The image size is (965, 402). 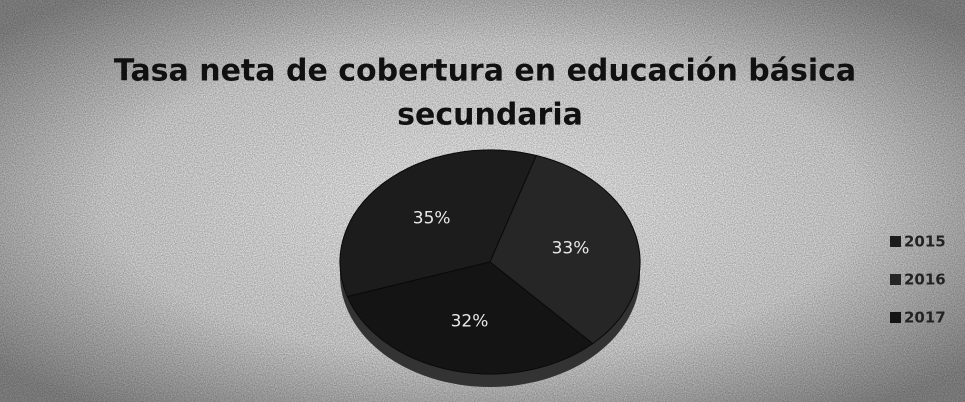 What do you see at coordinates (571, 249) in the screenshot?
I see `data-label: 33%` at bounding box center [571, 249].